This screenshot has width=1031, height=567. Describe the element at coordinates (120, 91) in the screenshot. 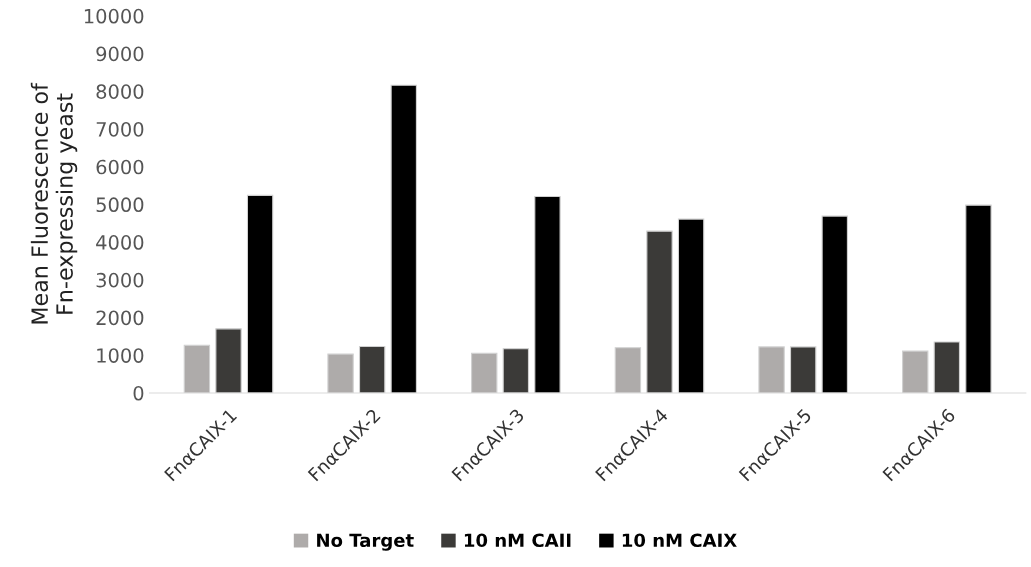

I see `y-tick-label: 8000` at that location.